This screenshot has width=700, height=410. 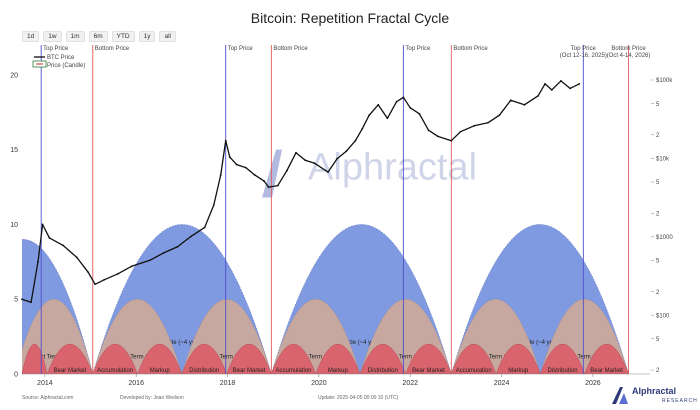 I want to click on marker-date-label: (Oct 12-16, 2025), so click(x=583, y=56).